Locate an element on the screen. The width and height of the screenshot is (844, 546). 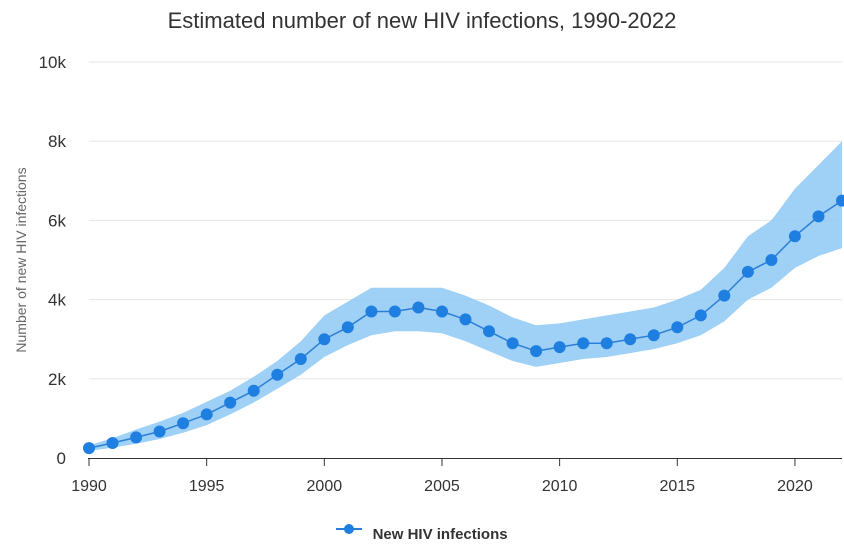
y-tick-label: 6k is located at coordinates (57, 220).